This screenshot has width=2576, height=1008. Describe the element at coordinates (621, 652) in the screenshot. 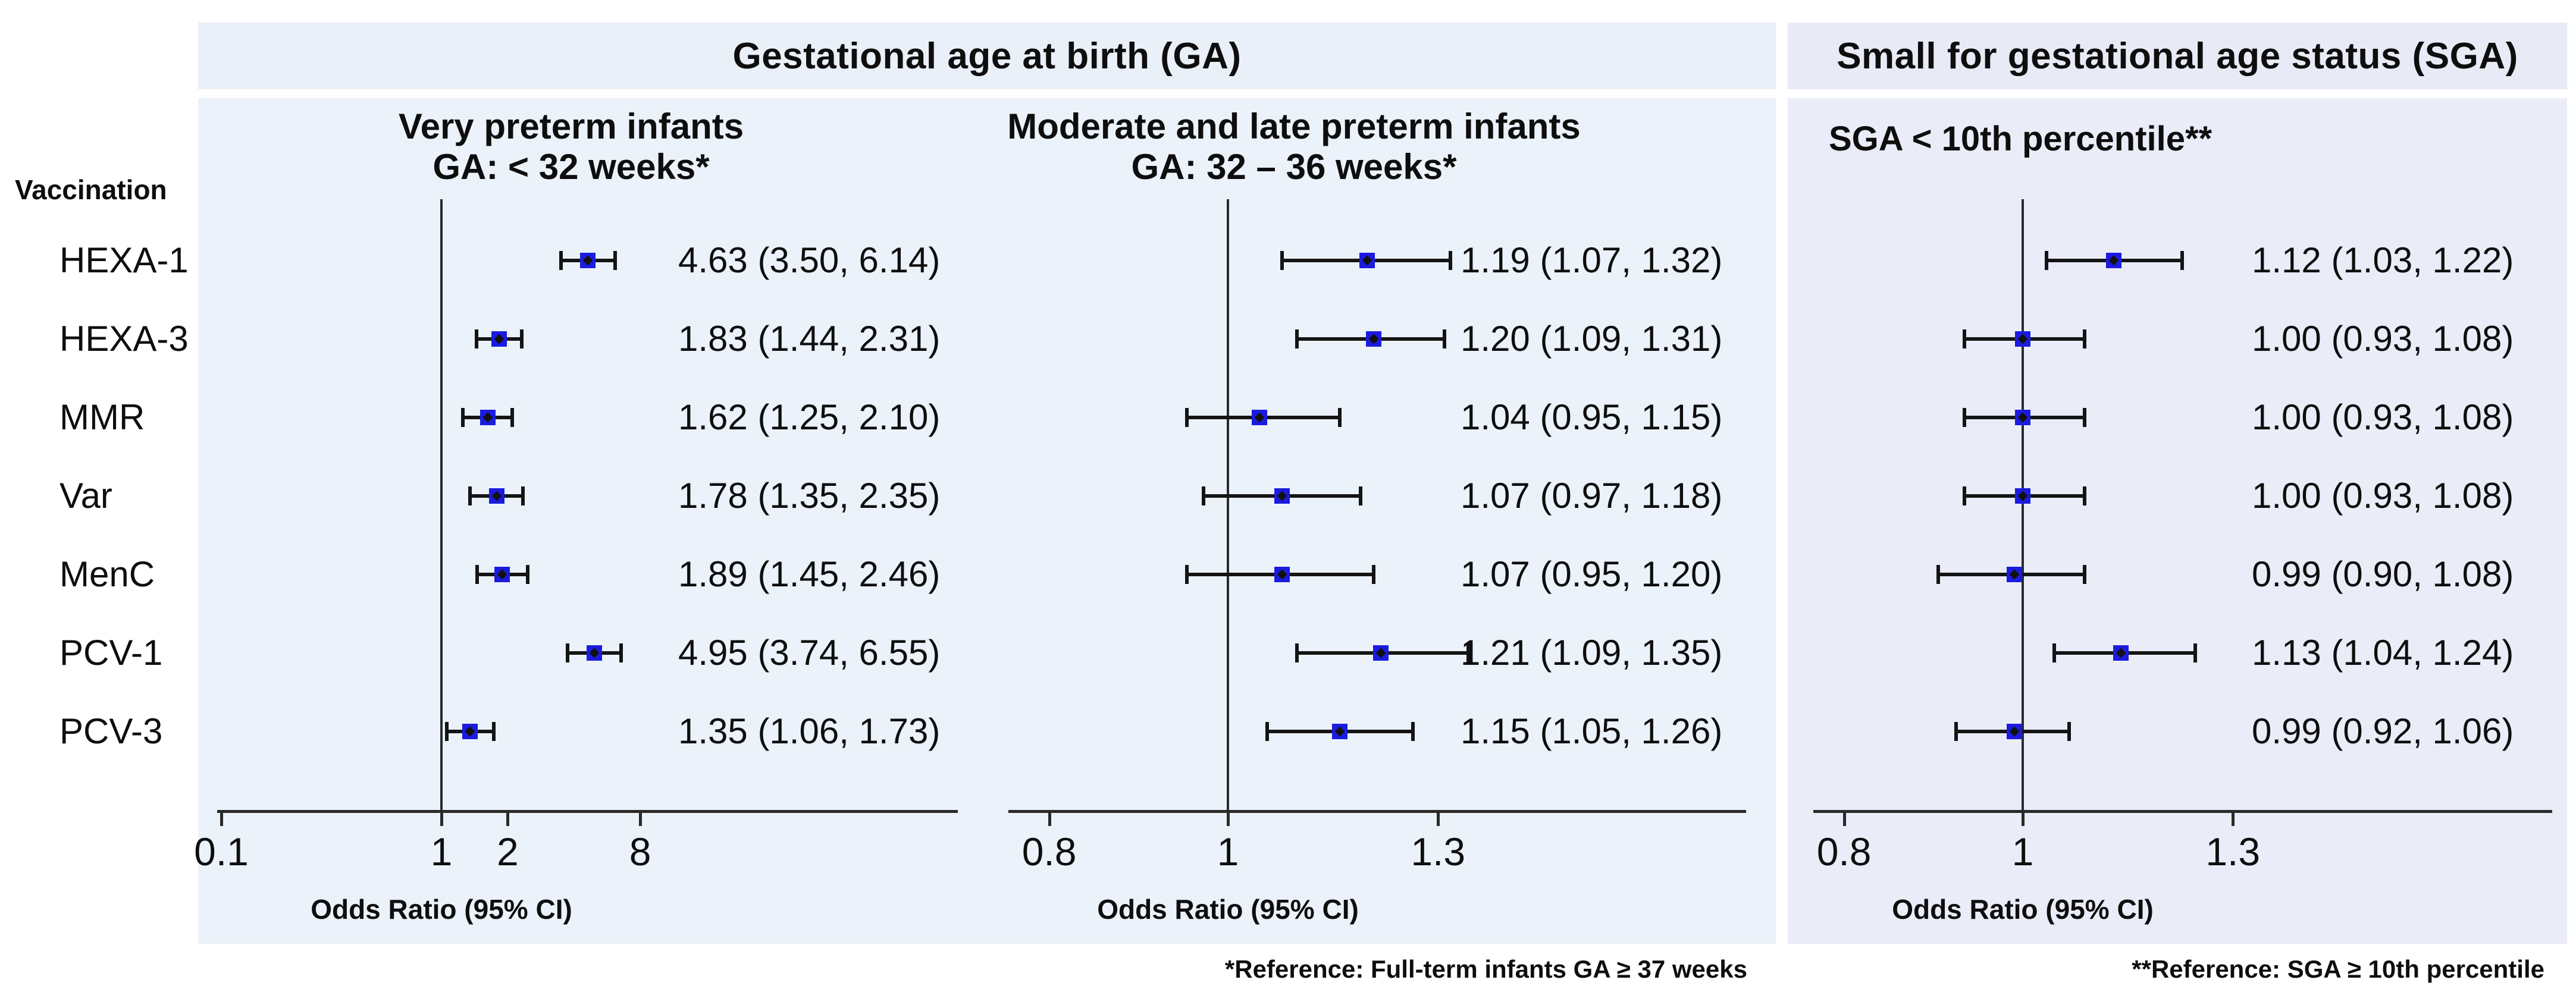

I see `panel1-pcv-1-ci-cap-high` at that location.